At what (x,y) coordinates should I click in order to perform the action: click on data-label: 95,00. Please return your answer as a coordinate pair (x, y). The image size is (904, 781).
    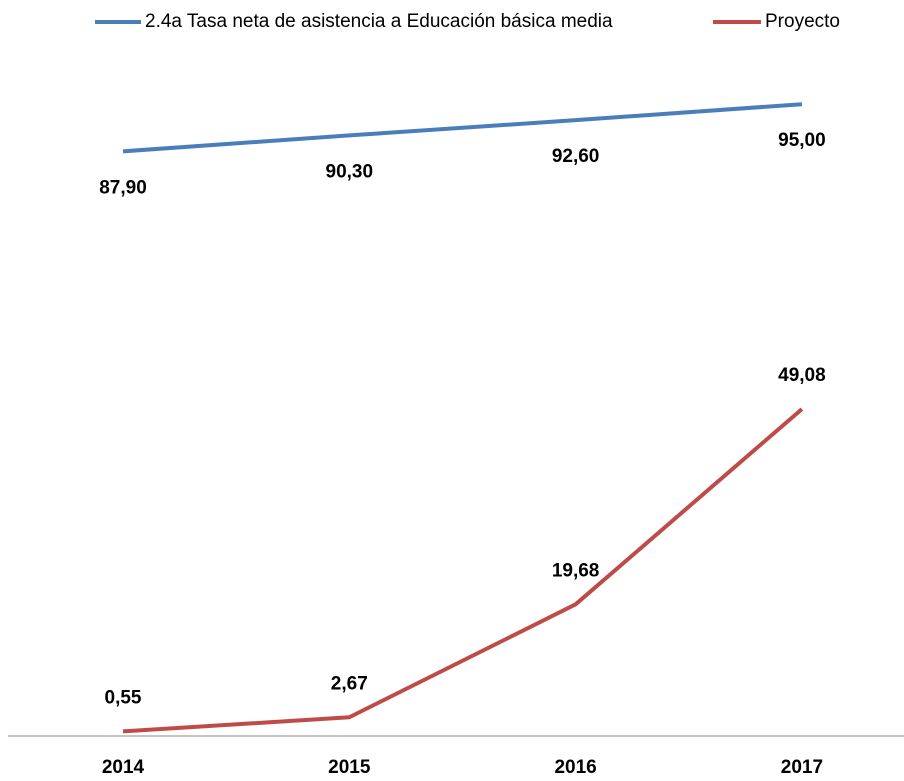
    Looking at the image, I should click on (802, 140).